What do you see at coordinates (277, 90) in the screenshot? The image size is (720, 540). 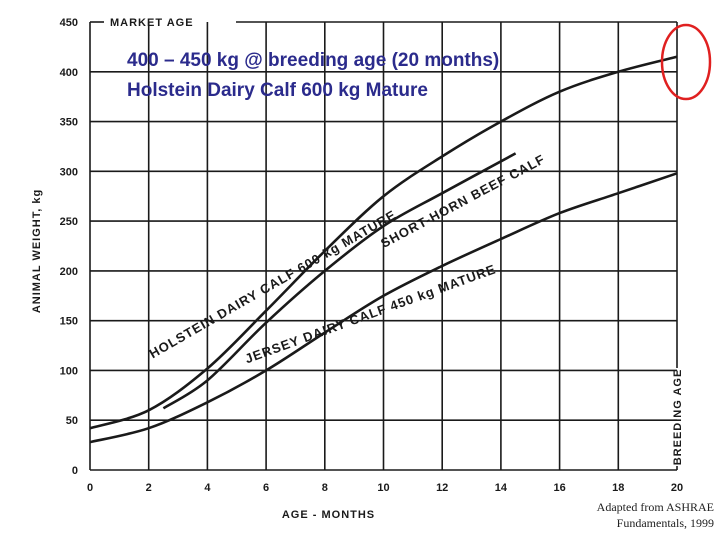 I see `headline-line-2: Holstein Dairy Calf 600 kg Mature` at bounding box center [277, 90].